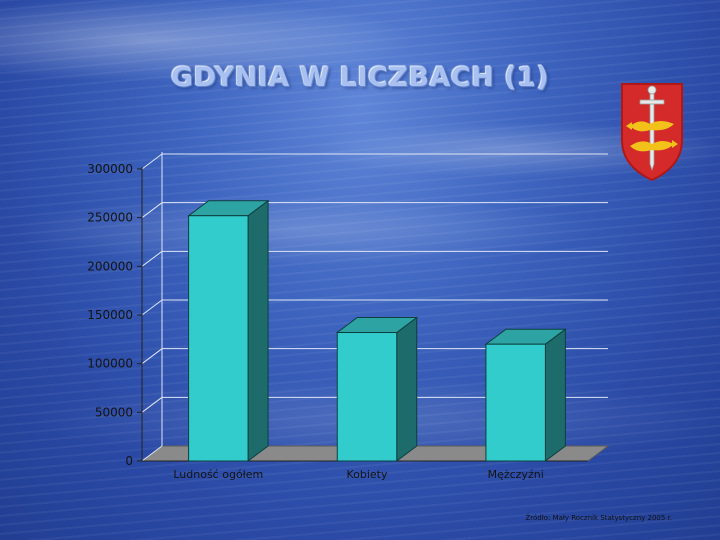 Image resolution: width=720 pixels, height=540 pixels. Describe the element at coordinates (110, 169) in the screenshot. I see `y-tick-label: 300000` at that location.